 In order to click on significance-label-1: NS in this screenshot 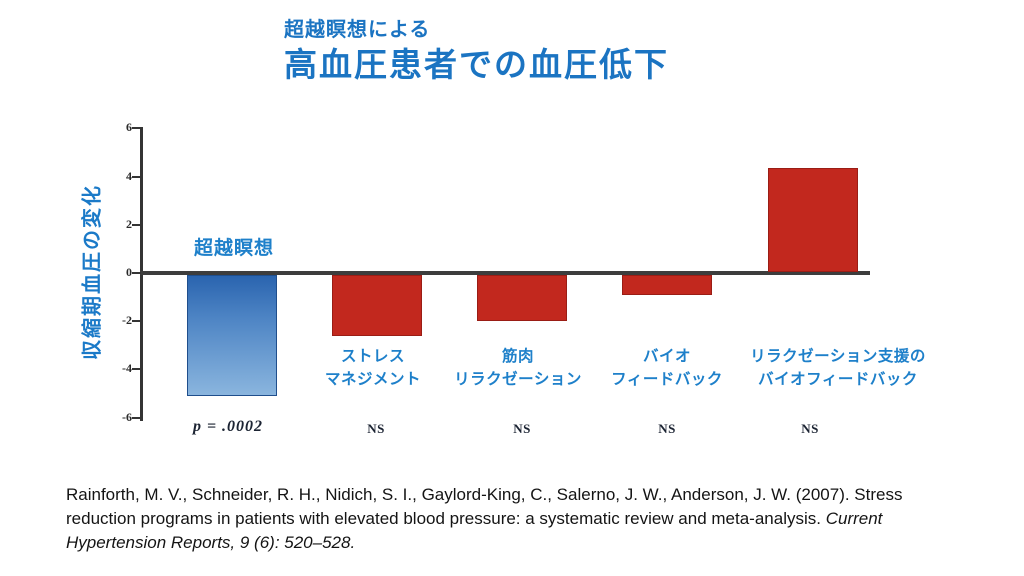, I will do `click(376, 428)`.